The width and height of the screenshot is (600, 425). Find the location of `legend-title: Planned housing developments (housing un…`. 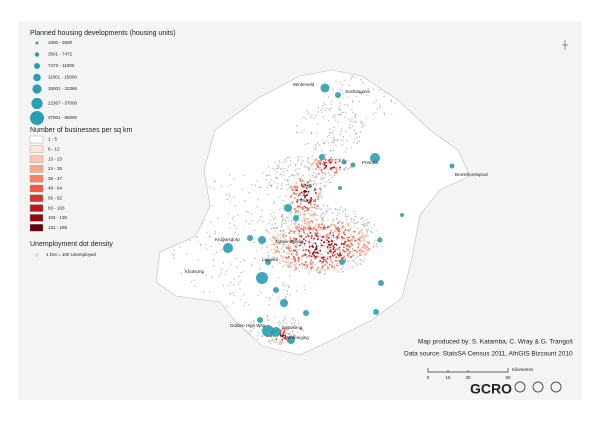

legend-title: Planned housing developments (housing un… is located at coordinates (103, 33).